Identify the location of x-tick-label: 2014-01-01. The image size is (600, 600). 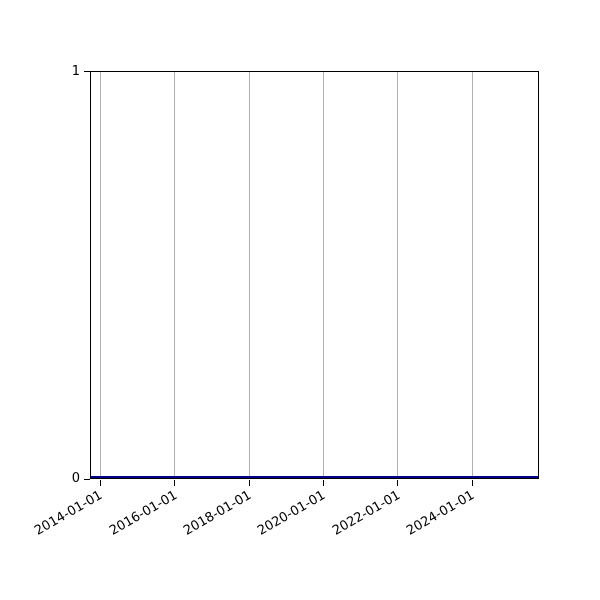
(69, 513).